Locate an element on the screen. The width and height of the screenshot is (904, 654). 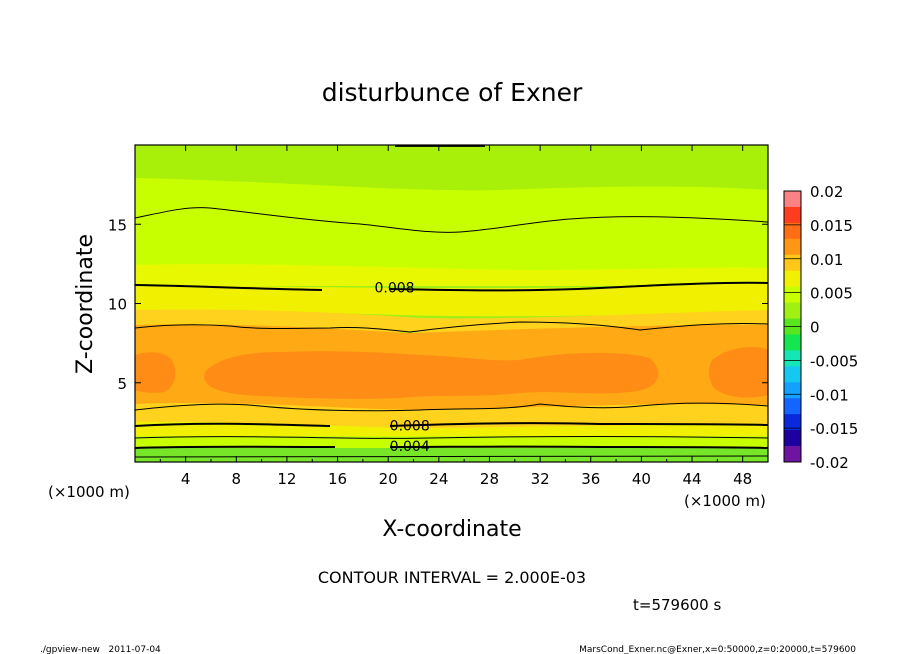
band-lower-yellow is located at coordinates (451, 430).